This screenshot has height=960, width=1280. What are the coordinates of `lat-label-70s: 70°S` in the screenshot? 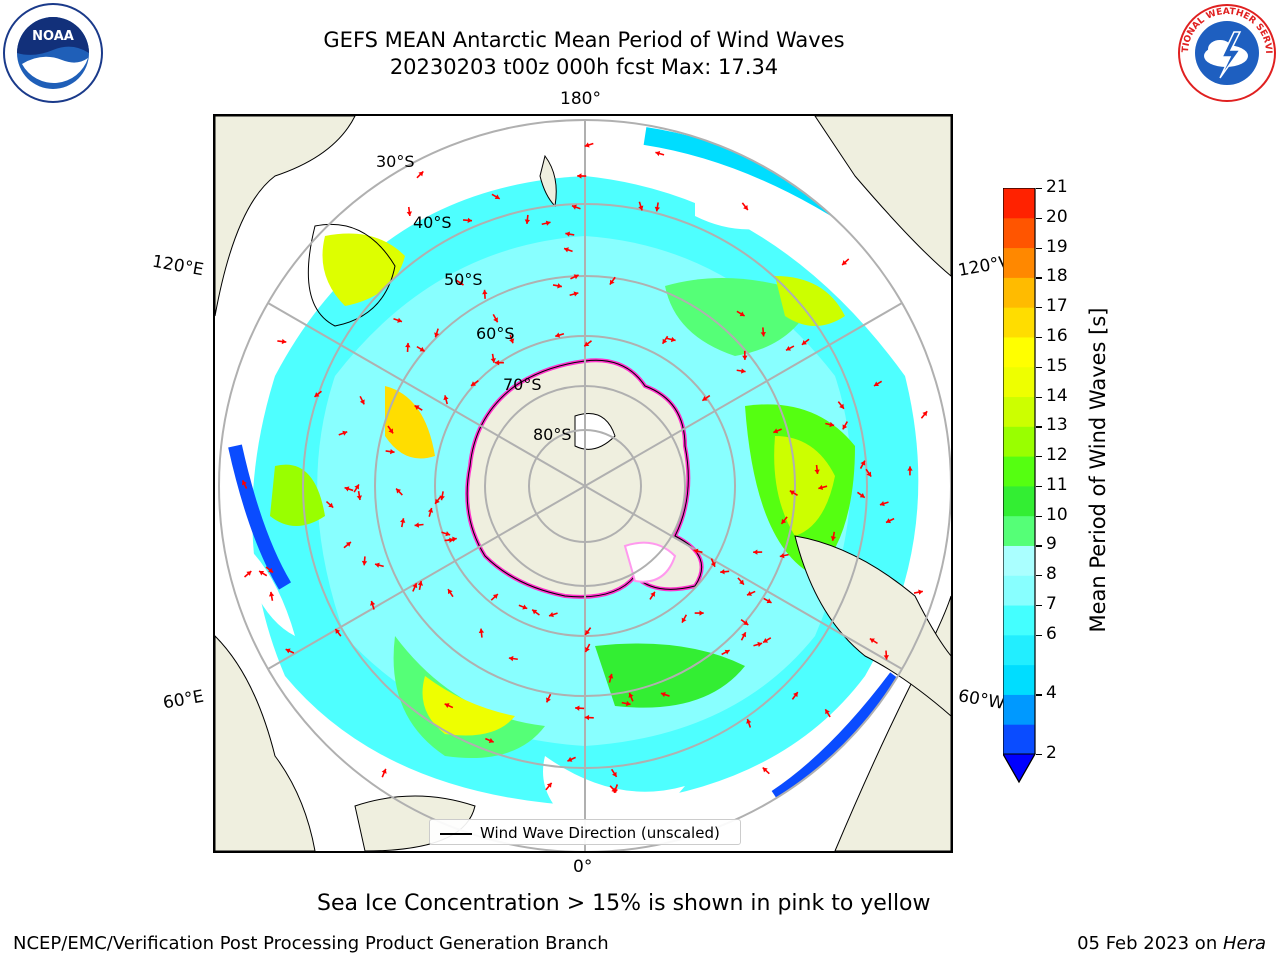 It's located at (522, 384).